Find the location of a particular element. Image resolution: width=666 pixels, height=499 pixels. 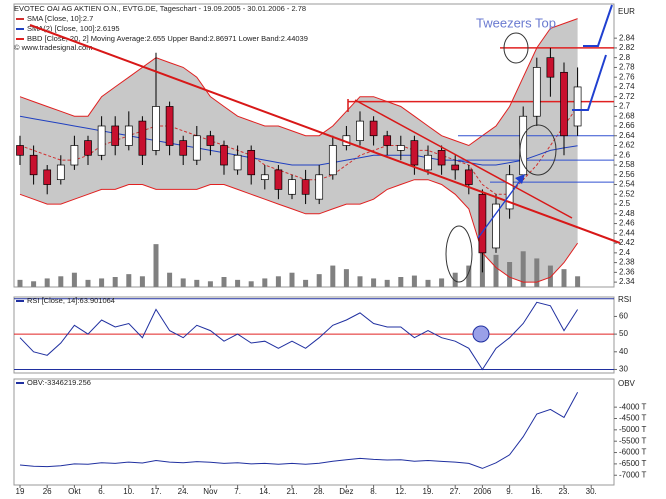

trend-line is located at coordinates (463, 159).